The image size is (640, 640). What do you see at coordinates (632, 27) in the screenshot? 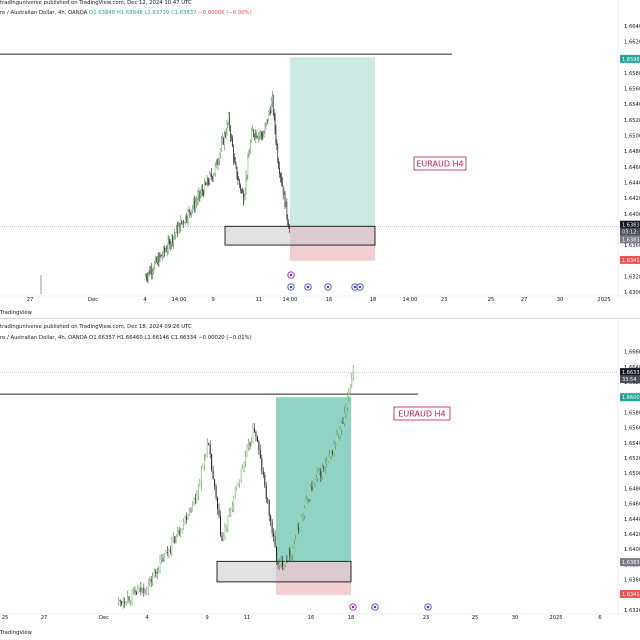
I see `price-tick-label: 1.66400` at bounding box center [632, 27].